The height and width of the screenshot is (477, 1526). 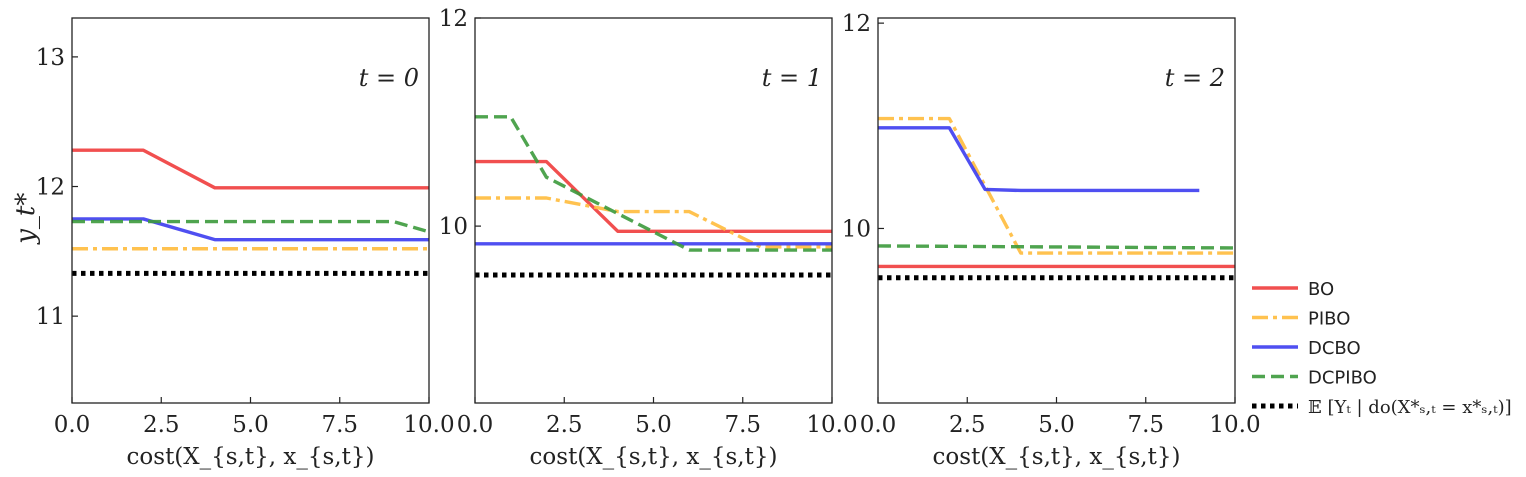 What do you see at coordinates (1334, 348) in the screenshot?
I see `legend-label: DCBO` at bounding box center [1334, 348].